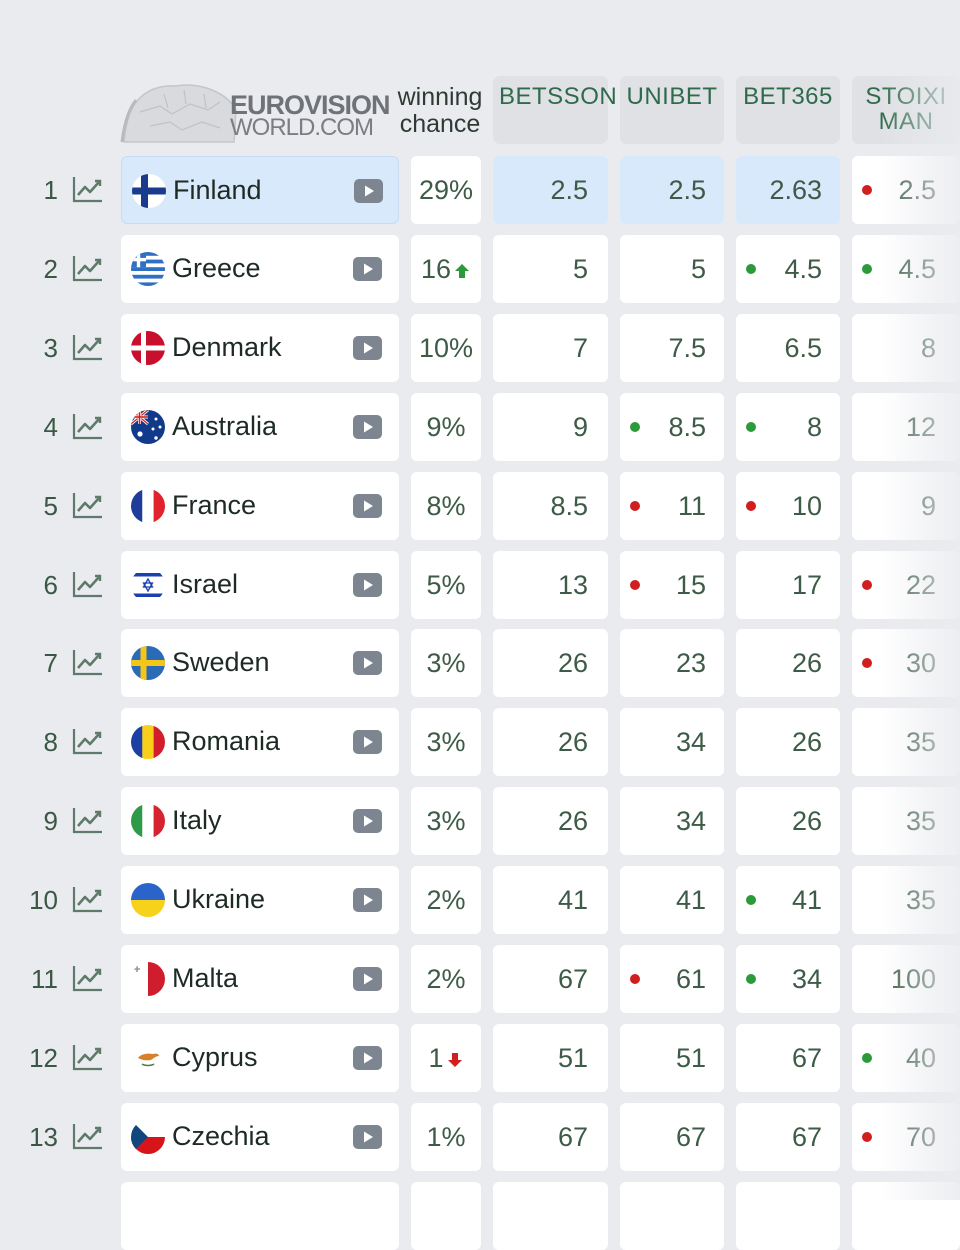  What do you see at coordinates (260, 821) in the screenshot?
I see `country-cell: Italy` at bounding box center [260, 821].